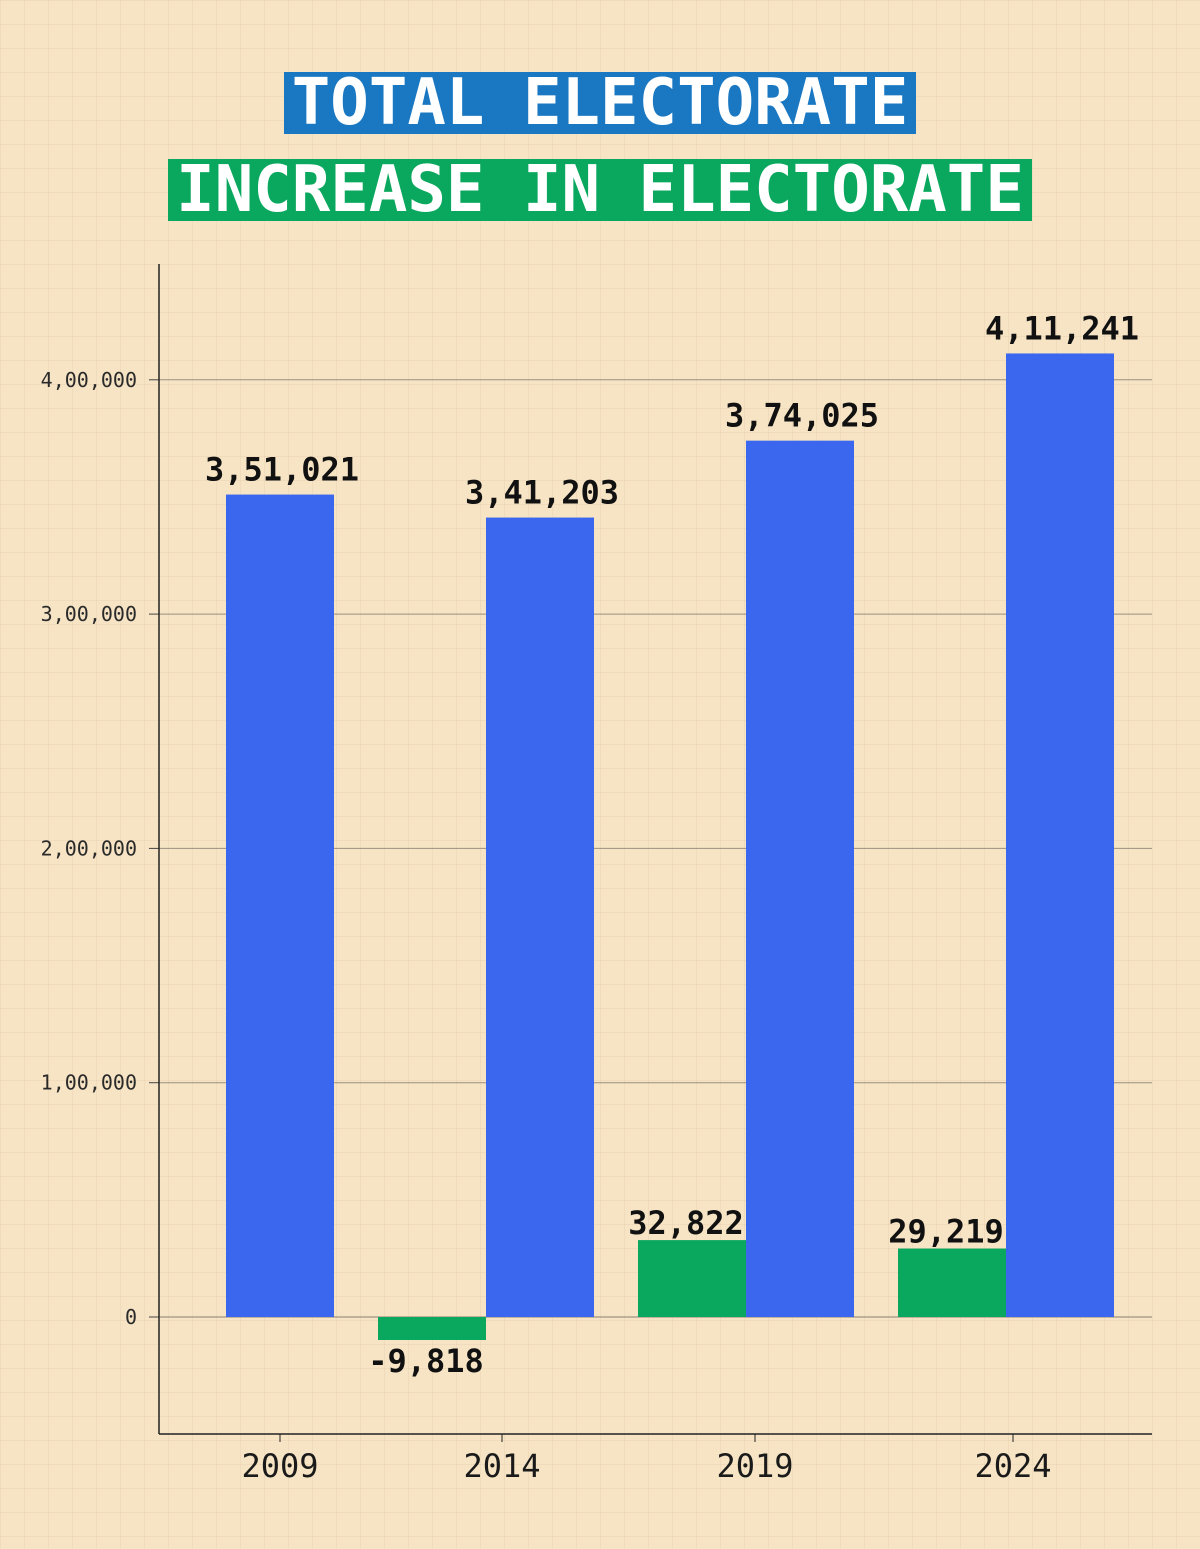 Image resolution: width=1200 pixels, height=1549 pixels. Describe the element at coordinates (540, 917) in the screenshot. I see `bar-total-2014` at that location.